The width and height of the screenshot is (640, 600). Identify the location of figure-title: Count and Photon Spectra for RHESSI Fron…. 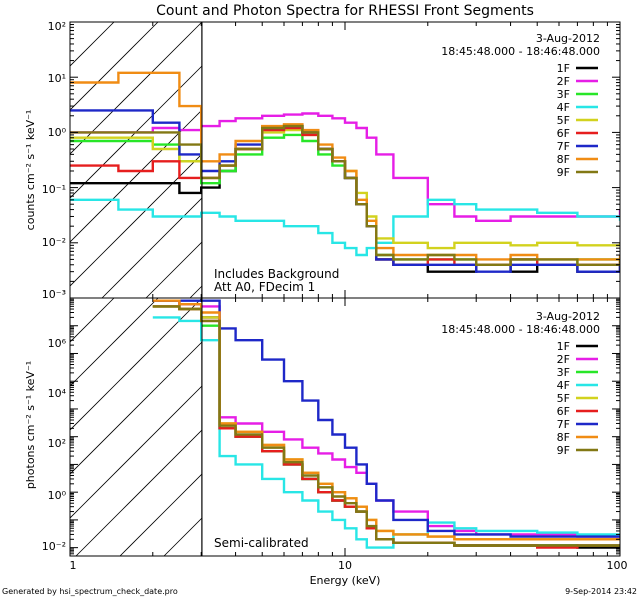
(345, 11).